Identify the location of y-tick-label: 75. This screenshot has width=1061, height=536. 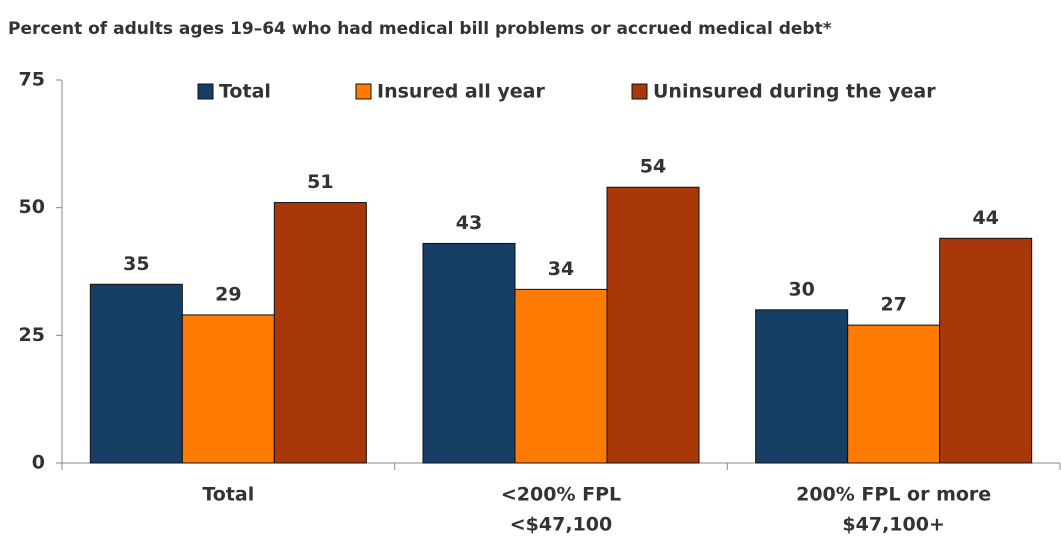
(32, 80).